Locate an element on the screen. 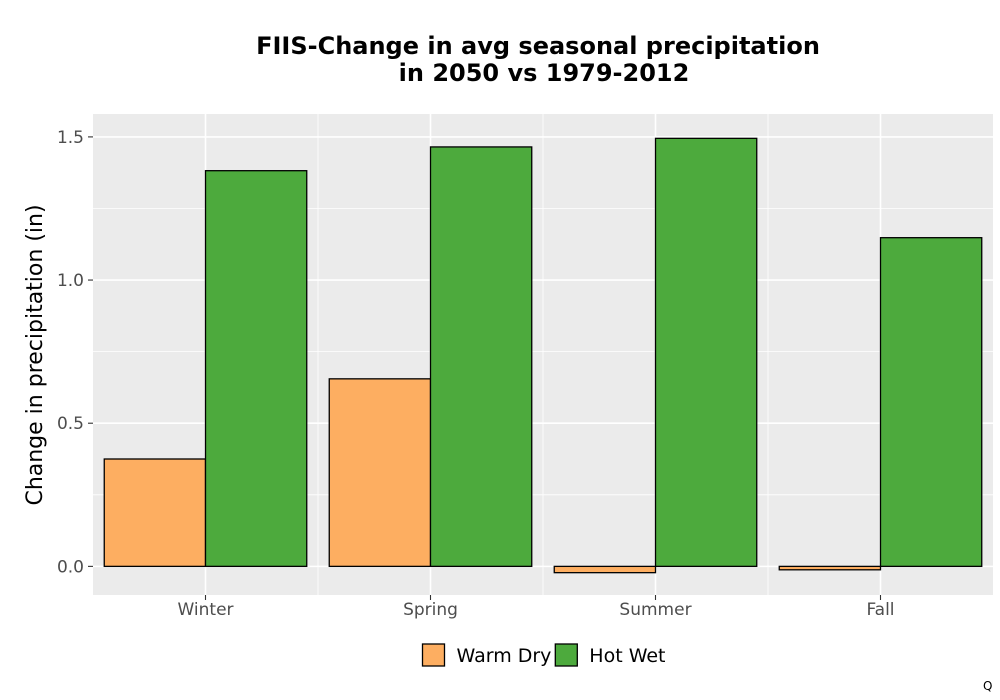 The image size is (1000, 700). x-tick-label: Winter is located at coordinates (205, 610).